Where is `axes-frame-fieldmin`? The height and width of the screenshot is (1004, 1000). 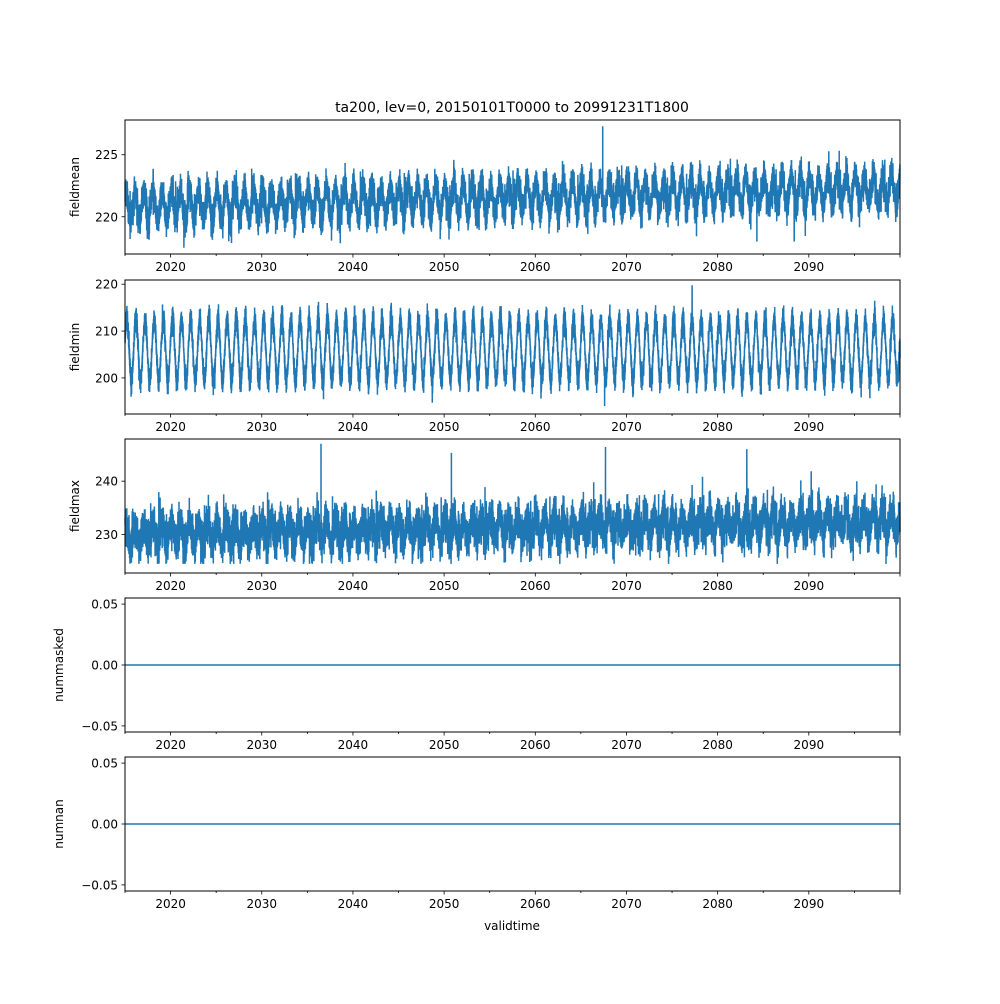
axes-frame-fieldmin is located at coordinates (512, 347).